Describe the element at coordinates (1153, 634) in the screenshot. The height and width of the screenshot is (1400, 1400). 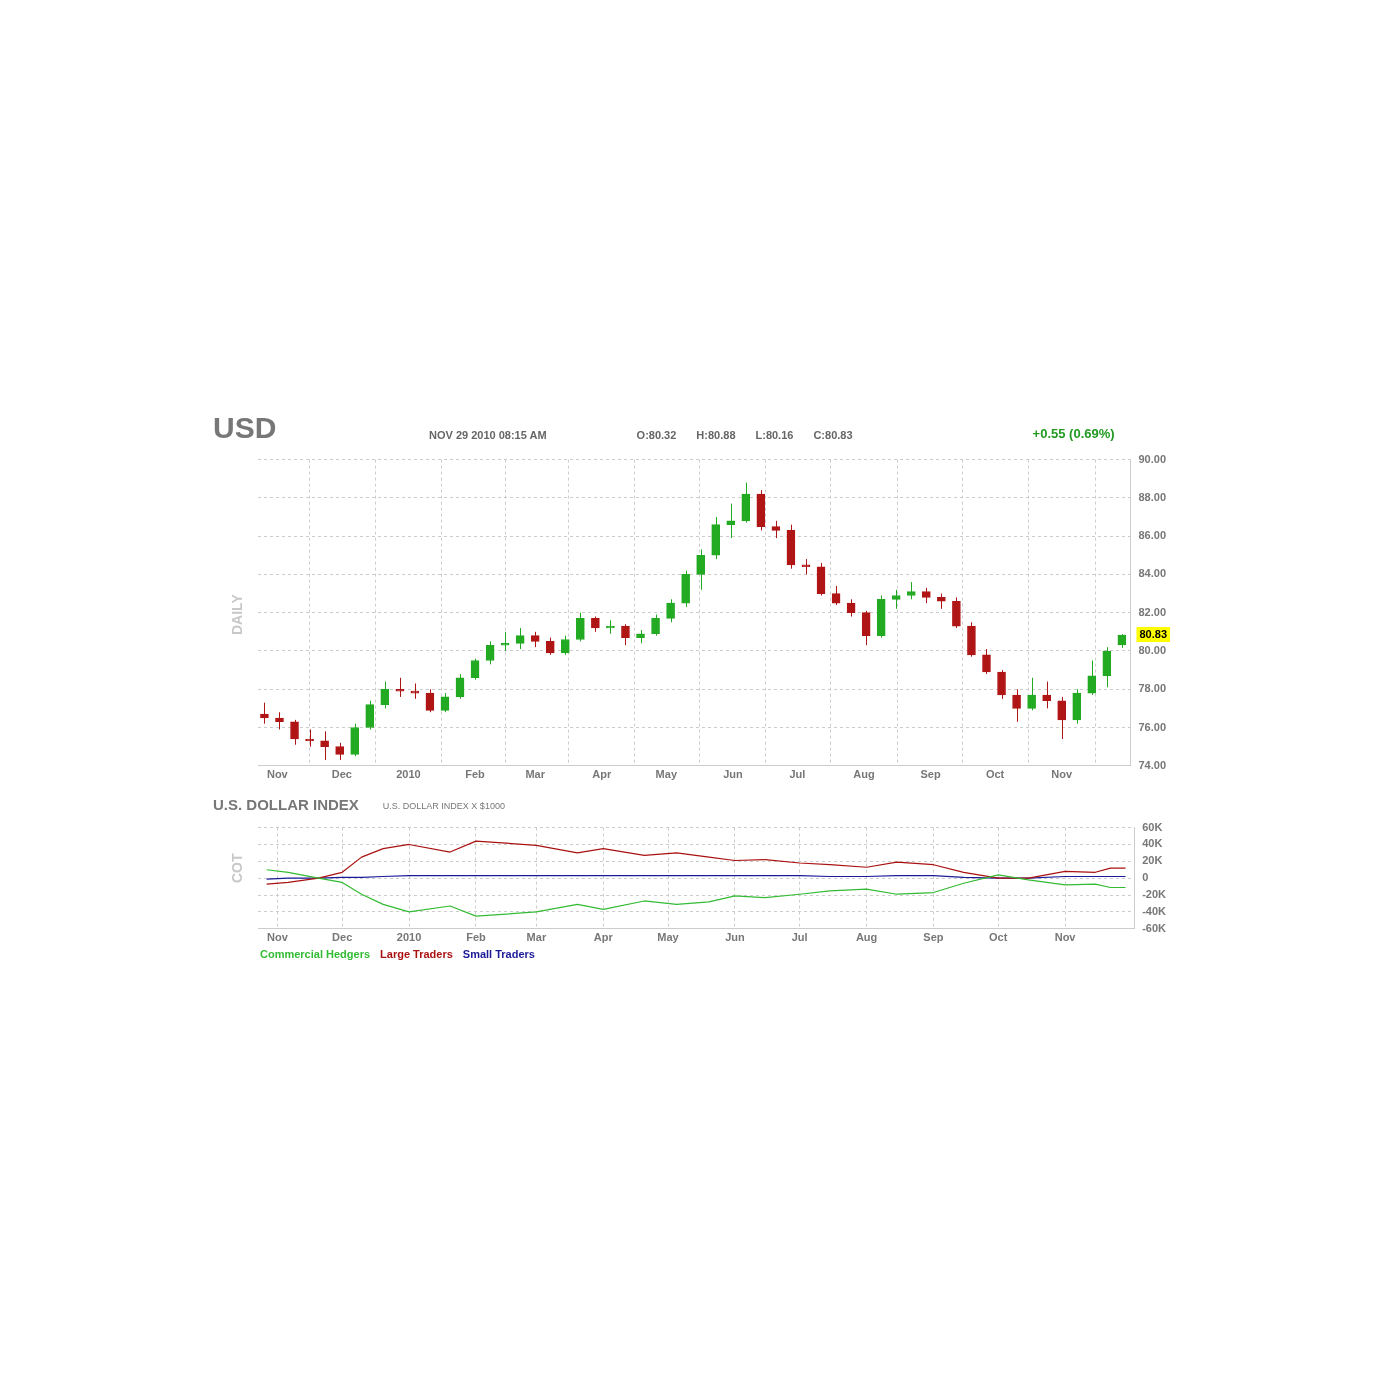
I see `text: 80.83` at that location.